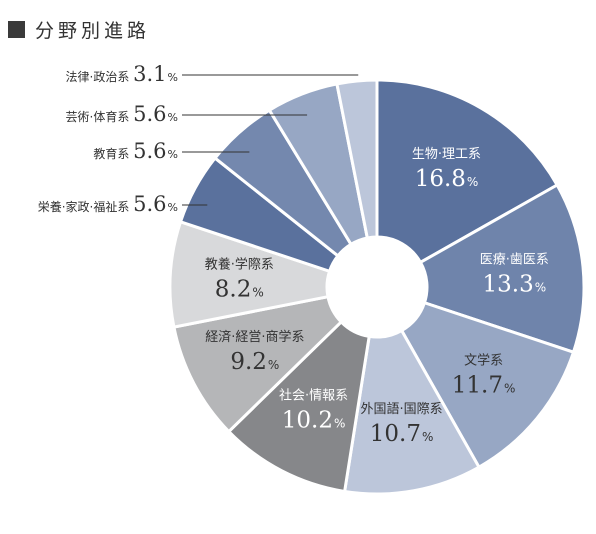 The width and height of the screenshot is (596, 534). Describe the element at coordinates (108, 204) in the screenshot. I see `outside-label-7: 栄養·家政·福祉系 5.6%` at that location.